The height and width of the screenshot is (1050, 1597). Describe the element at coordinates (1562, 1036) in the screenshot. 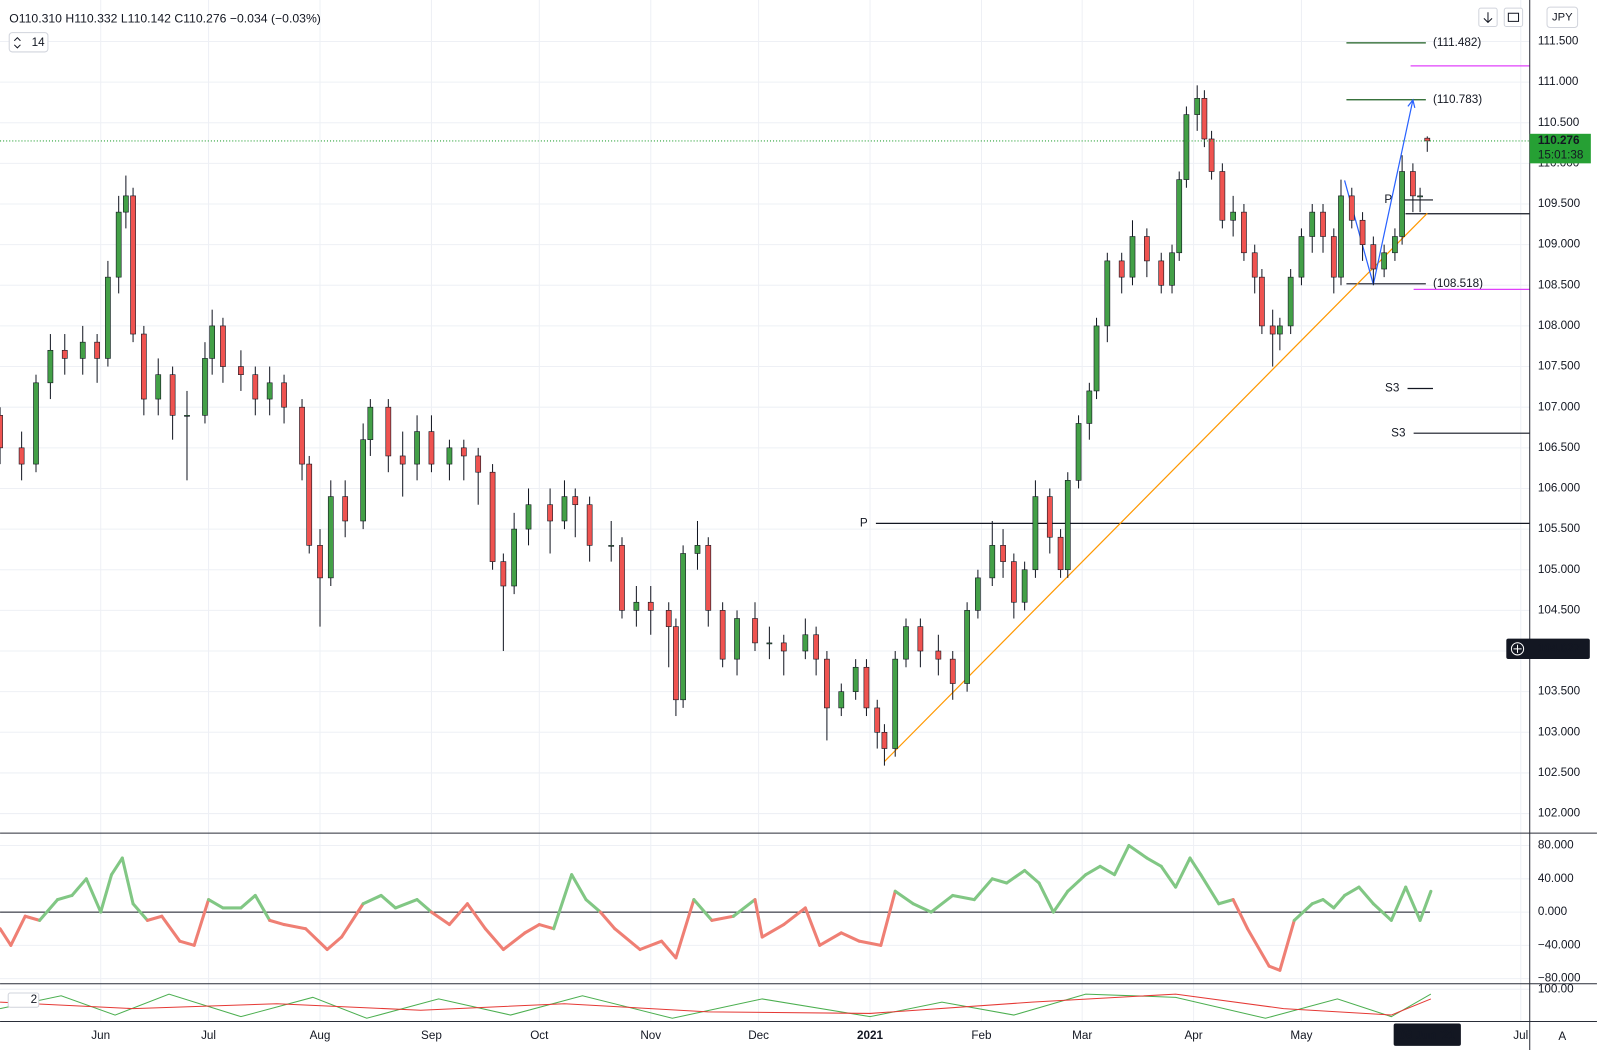

I see `auto-scale-button: A` at that location.